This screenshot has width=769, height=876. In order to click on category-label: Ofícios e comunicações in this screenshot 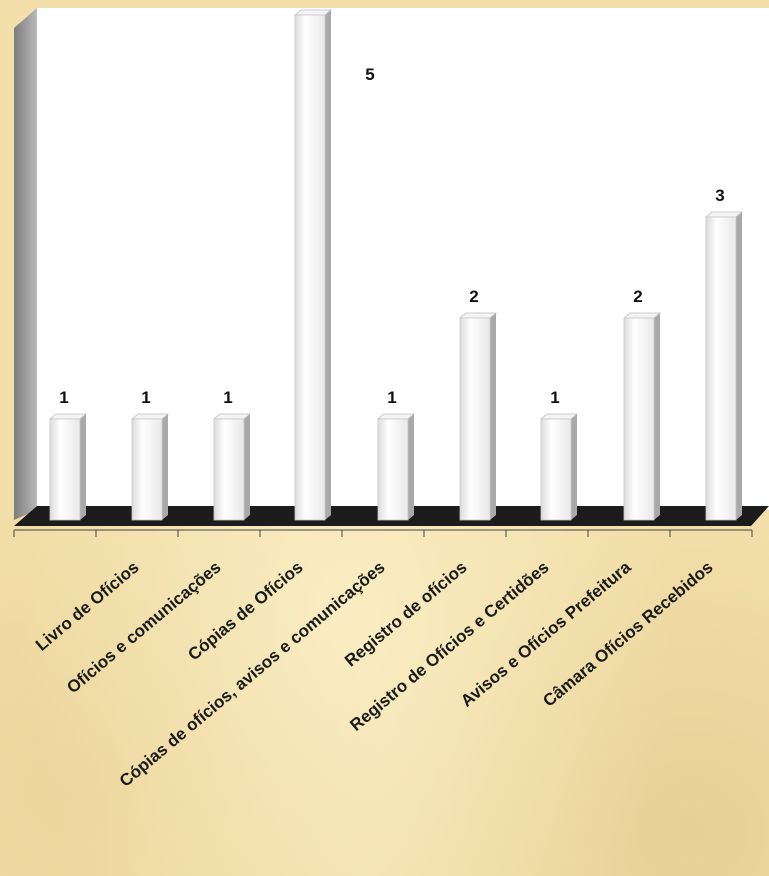, I will do `click(143, 628)`.